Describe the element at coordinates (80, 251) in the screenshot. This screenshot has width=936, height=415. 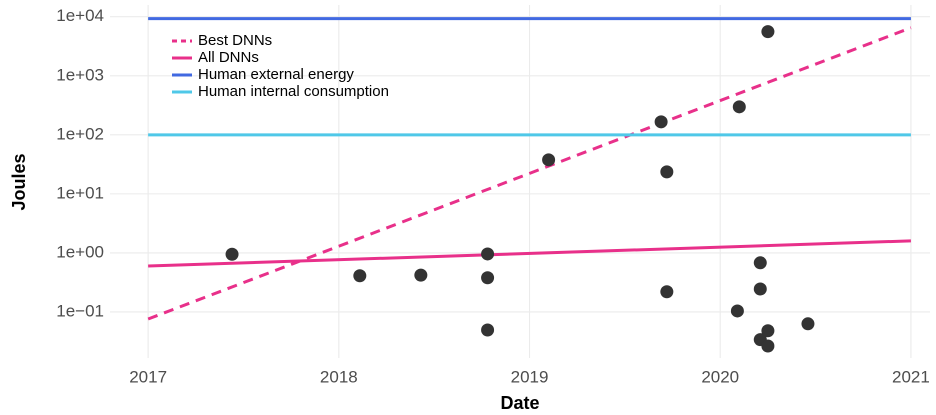
I see `y-tick-label: 1e+00` at that location.